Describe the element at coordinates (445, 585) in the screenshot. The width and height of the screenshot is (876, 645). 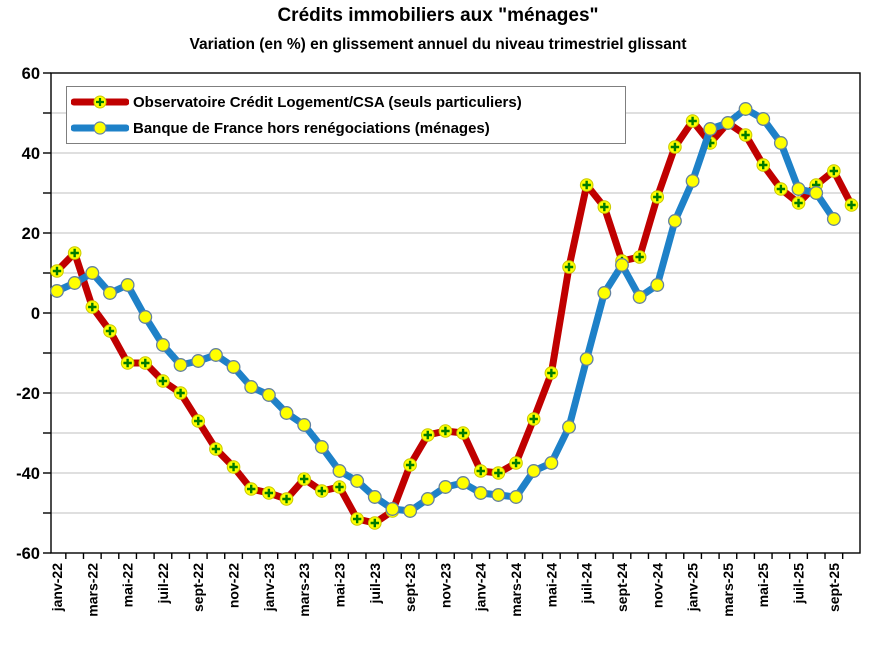
I see `svg-text: nov-23` at that location.